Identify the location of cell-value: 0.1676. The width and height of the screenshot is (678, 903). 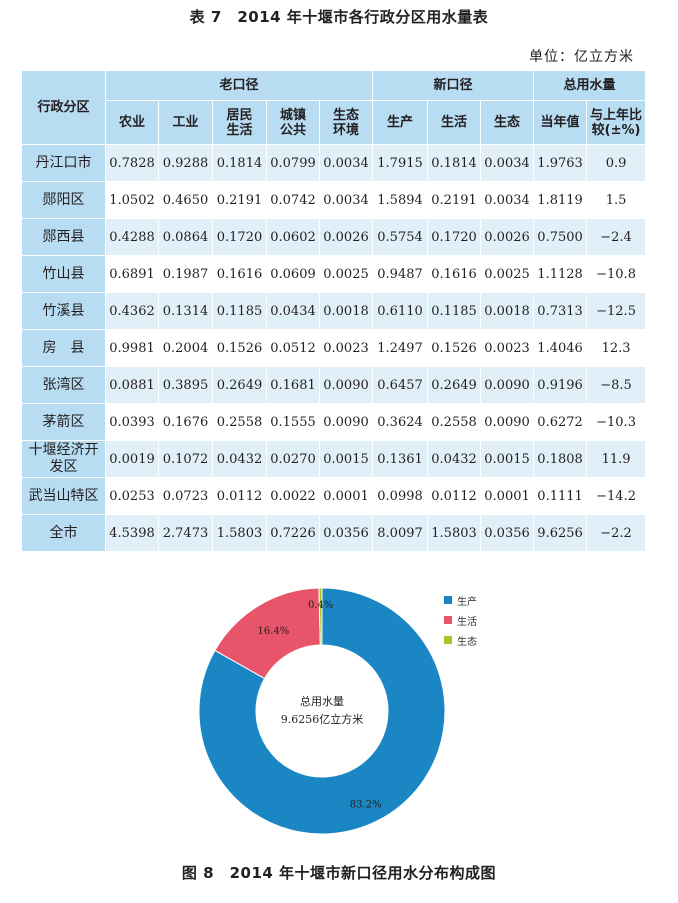
(185, 422).